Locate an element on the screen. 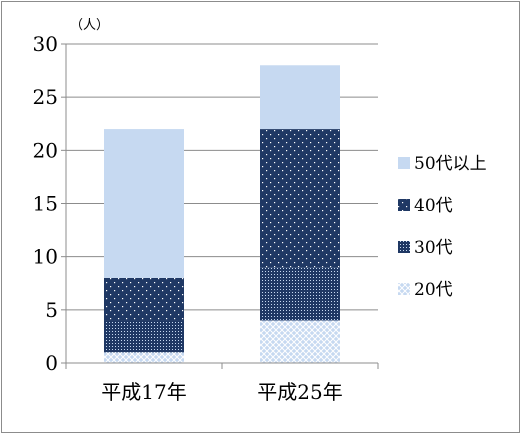 The width and height of the screenshot is (523, 436). y-tick-label: 5 is located at coordinates (51, 310).